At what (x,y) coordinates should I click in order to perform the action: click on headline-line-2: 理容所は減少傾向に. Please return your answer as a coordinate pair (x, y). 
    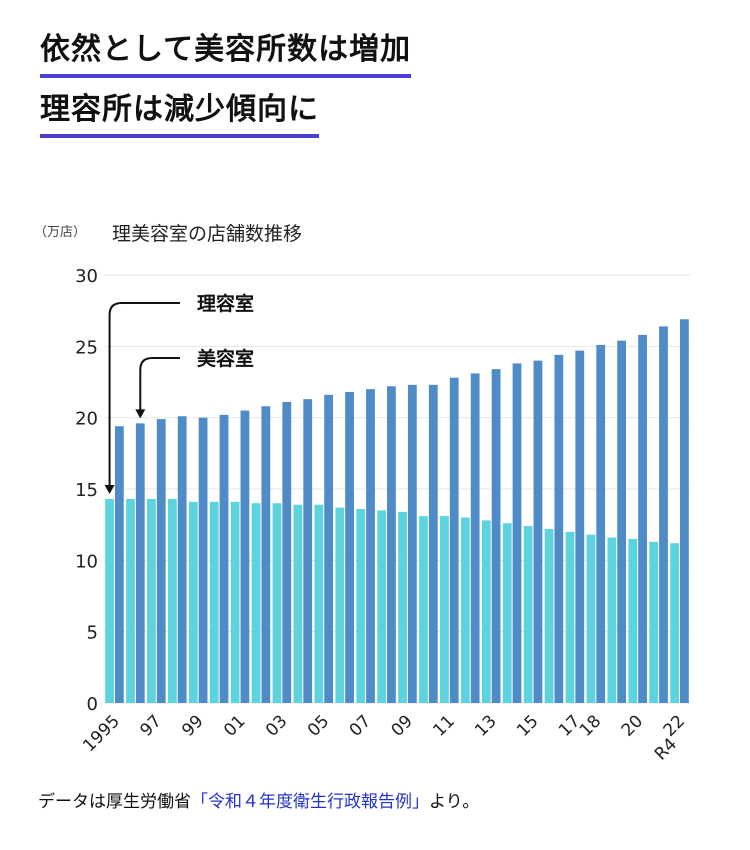
    Looking at the image, I should click on (179, 115).